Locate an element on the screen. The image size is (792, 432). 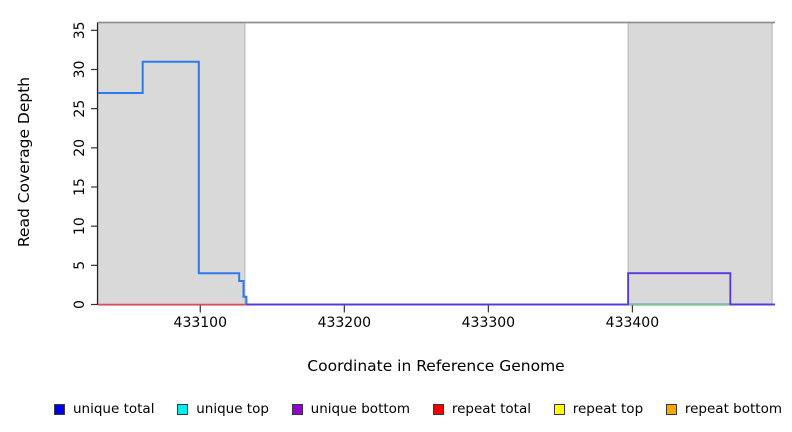
legend-label: unique total is located at coordinates (114, 409).